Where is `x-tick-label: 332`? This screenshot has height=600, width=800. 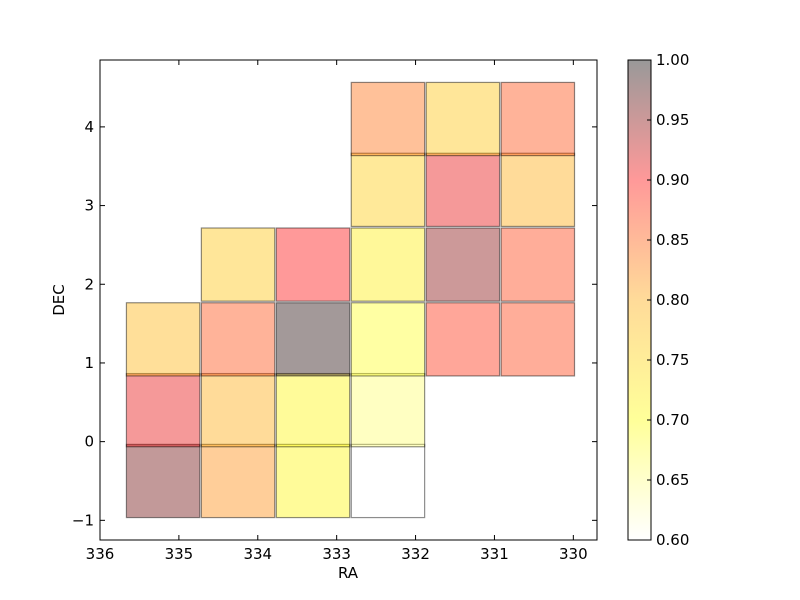 x-tick-label: 332 is located at coordinates (415, 554).